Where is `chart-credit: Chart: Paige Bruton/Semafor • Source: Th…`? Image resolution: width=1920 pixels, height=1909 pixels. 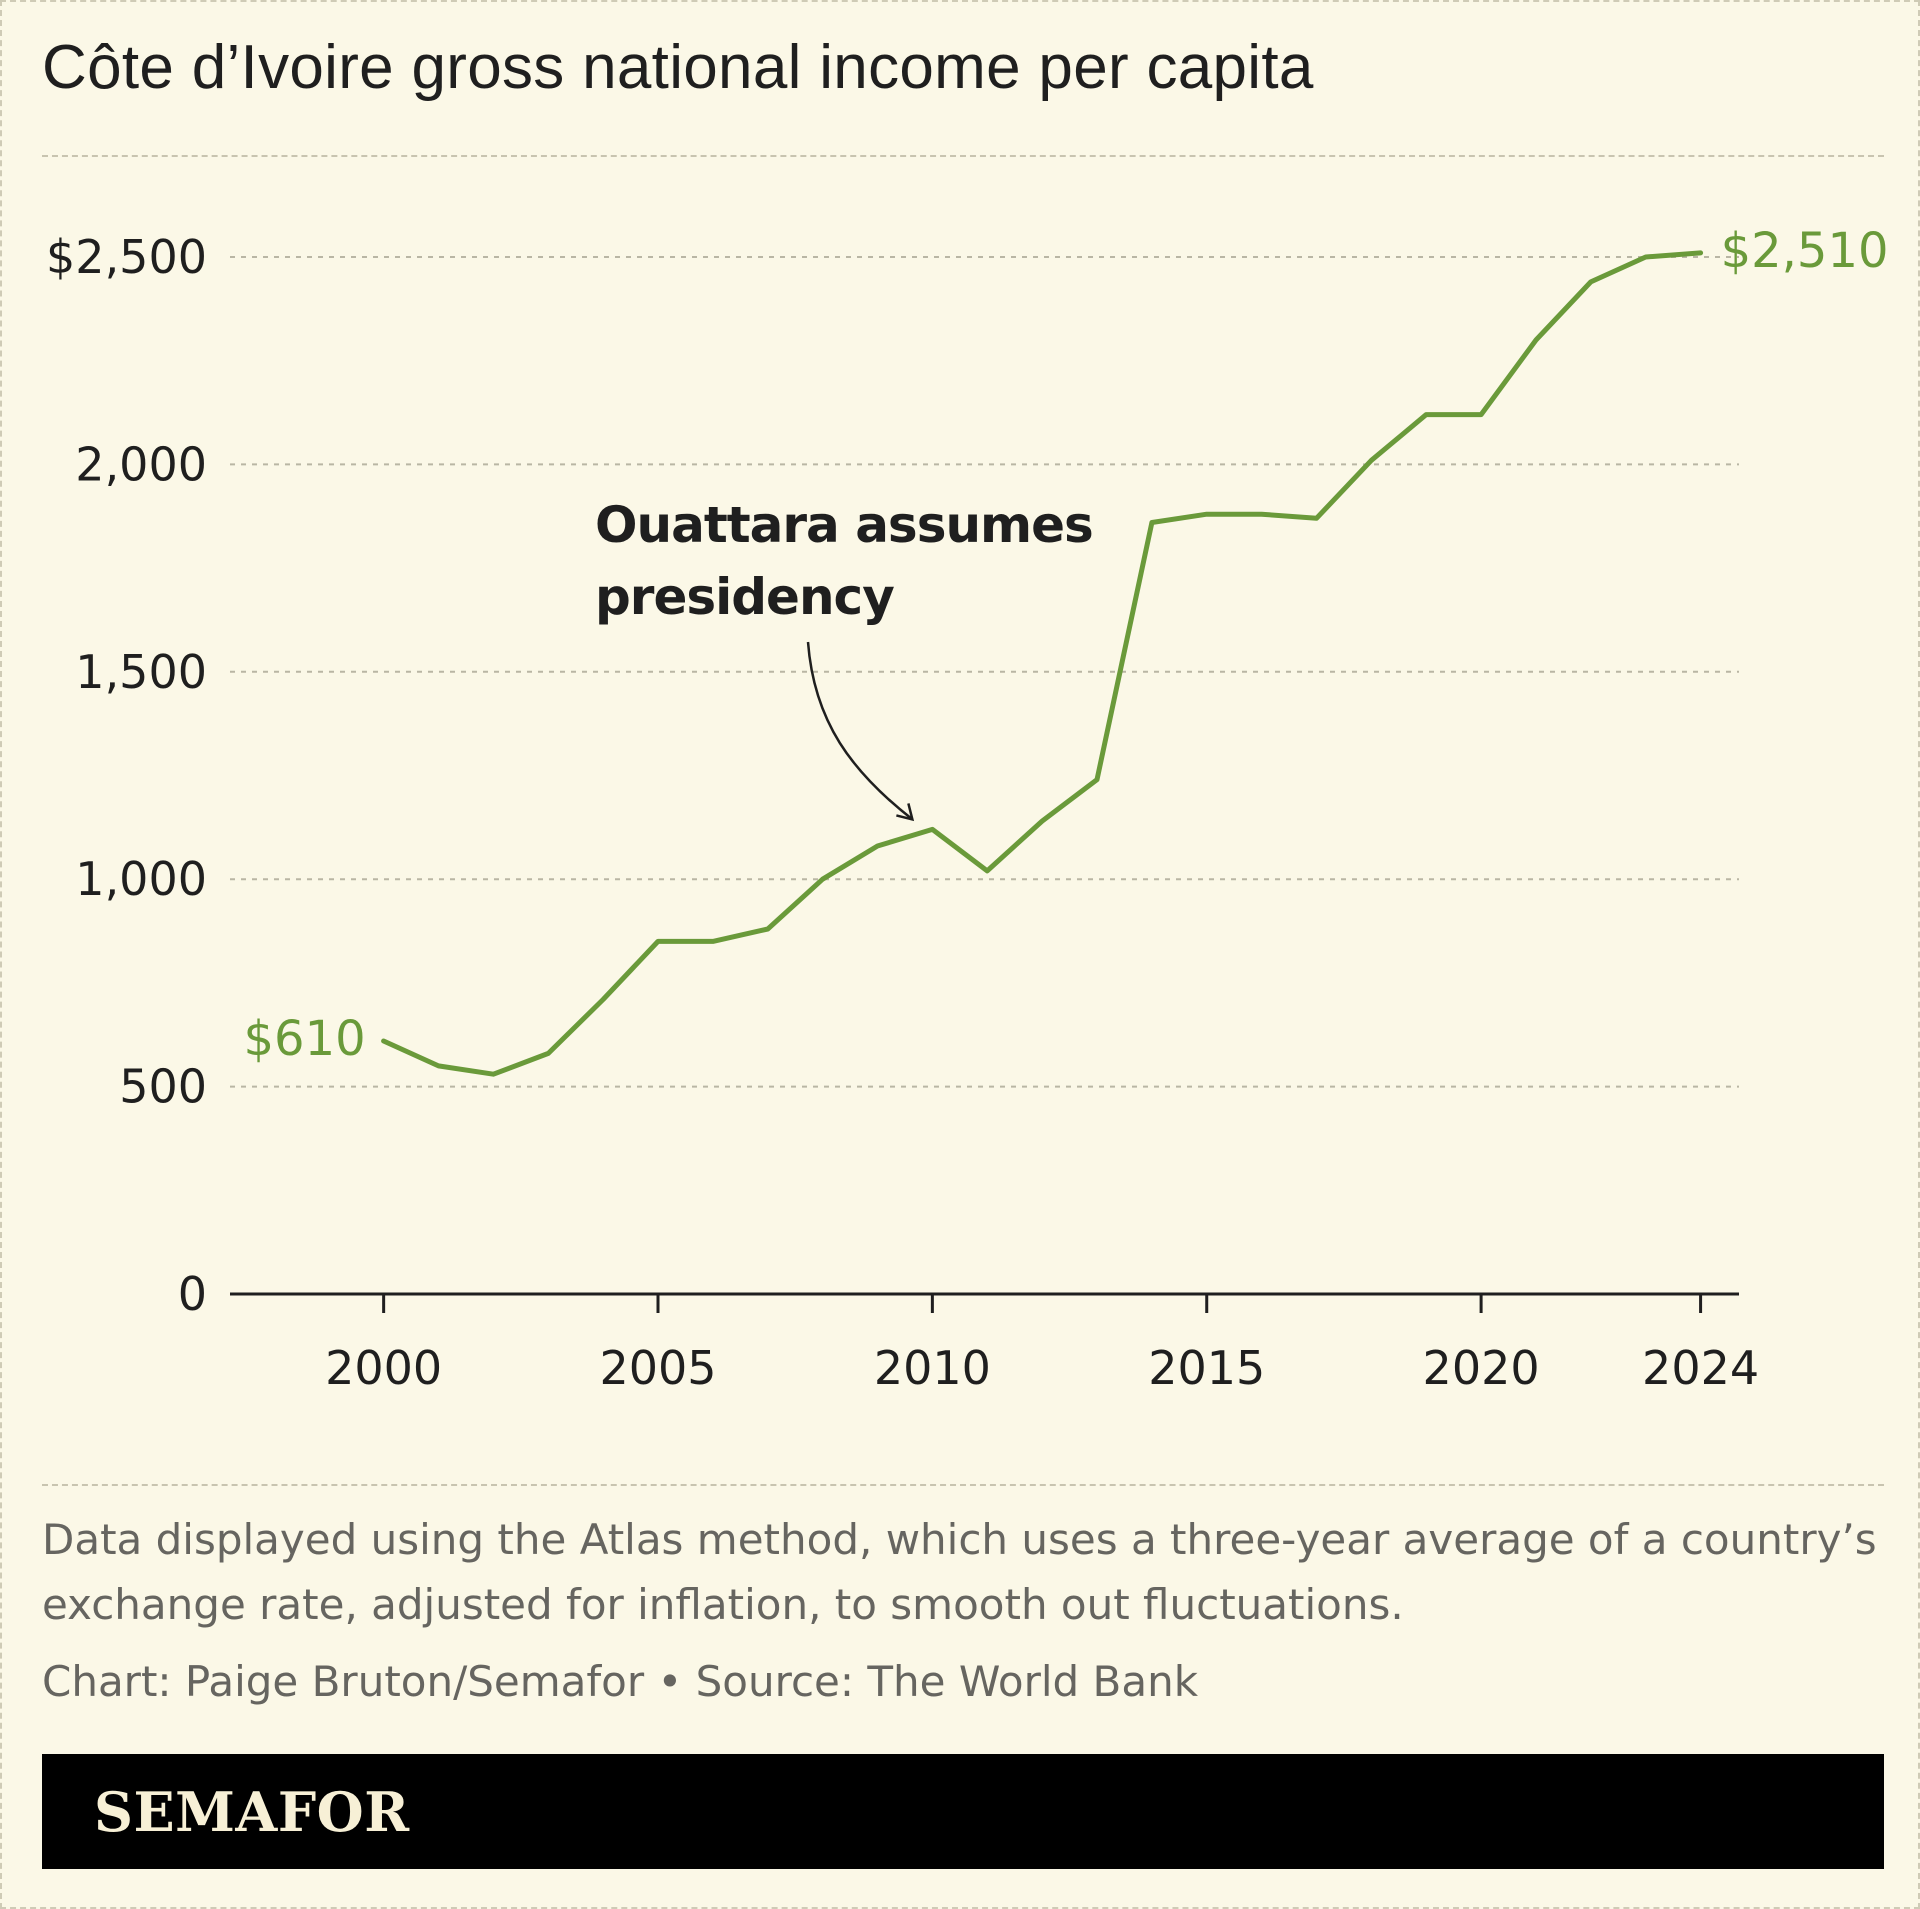 chart-credit: Chart: Paige Bruton/Semafor • Source: Th… is located at coordinates (620, 1681).